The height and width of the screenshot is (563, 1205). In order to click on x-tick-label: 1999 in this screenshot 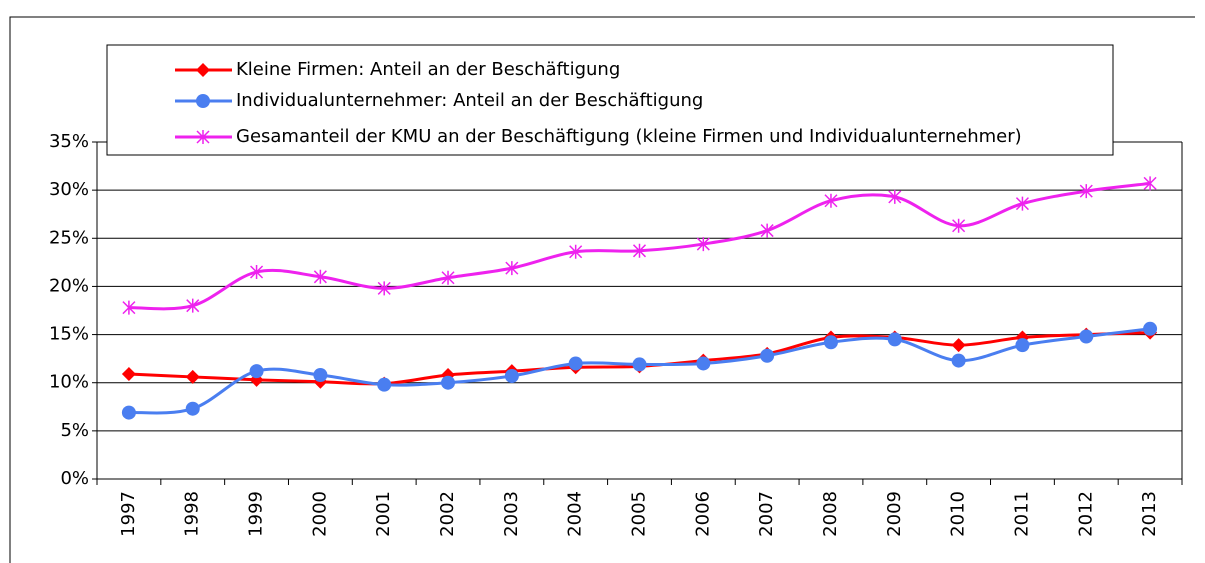, I will do `click(256, 514)`.